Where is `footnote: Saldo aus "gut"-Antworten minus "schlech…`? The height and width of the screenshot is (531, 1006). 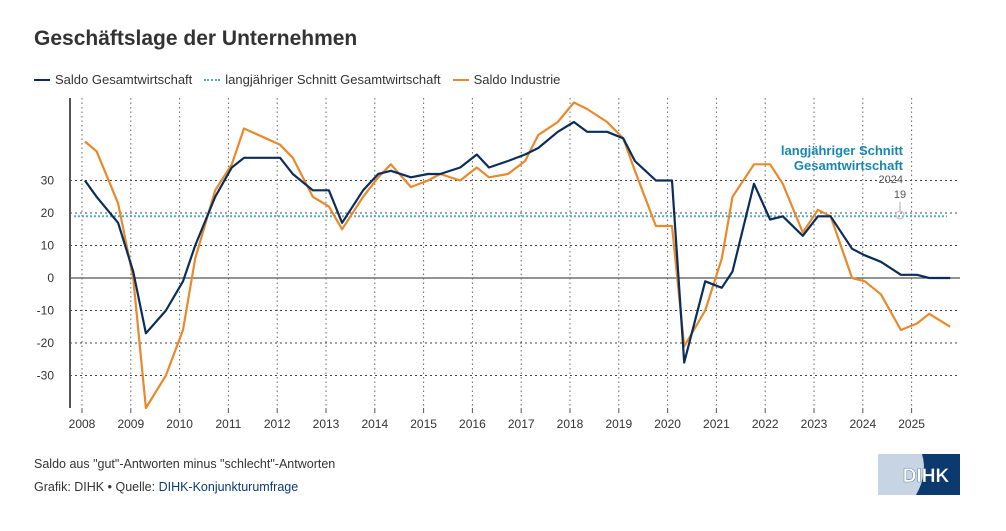 footnote: Saldo aus "gut"-Antworten minus "schlech… is located at coordinates (185, 464).